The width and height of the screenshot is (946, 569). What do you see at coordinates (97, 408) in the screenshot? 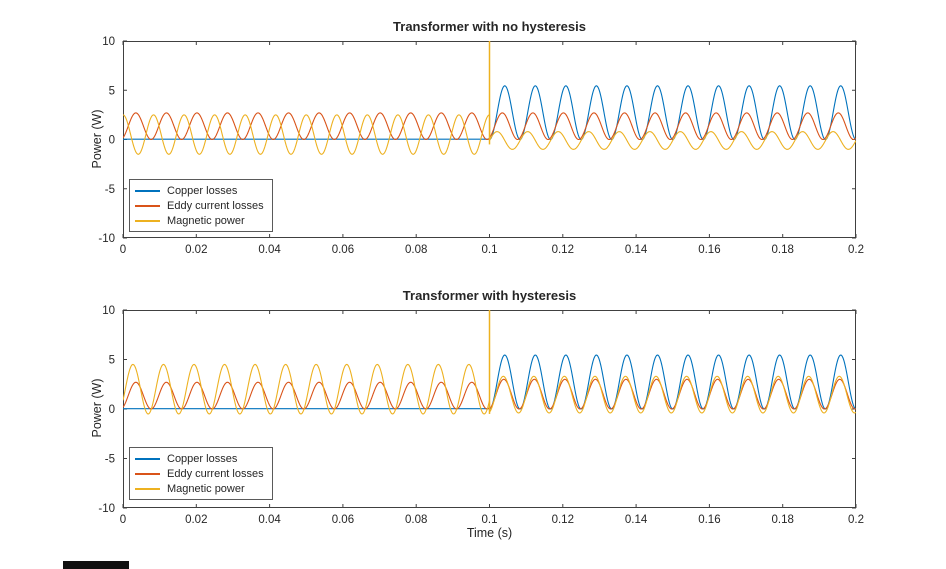
I see `y-axis-label-bottom: Power (W)` at bounding box center [97, 408].